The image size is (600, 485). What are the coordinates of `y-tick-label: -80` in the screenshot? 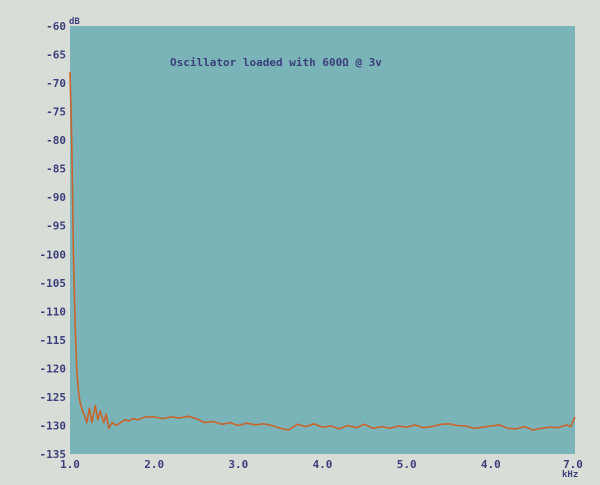 It's located at (56, 140).